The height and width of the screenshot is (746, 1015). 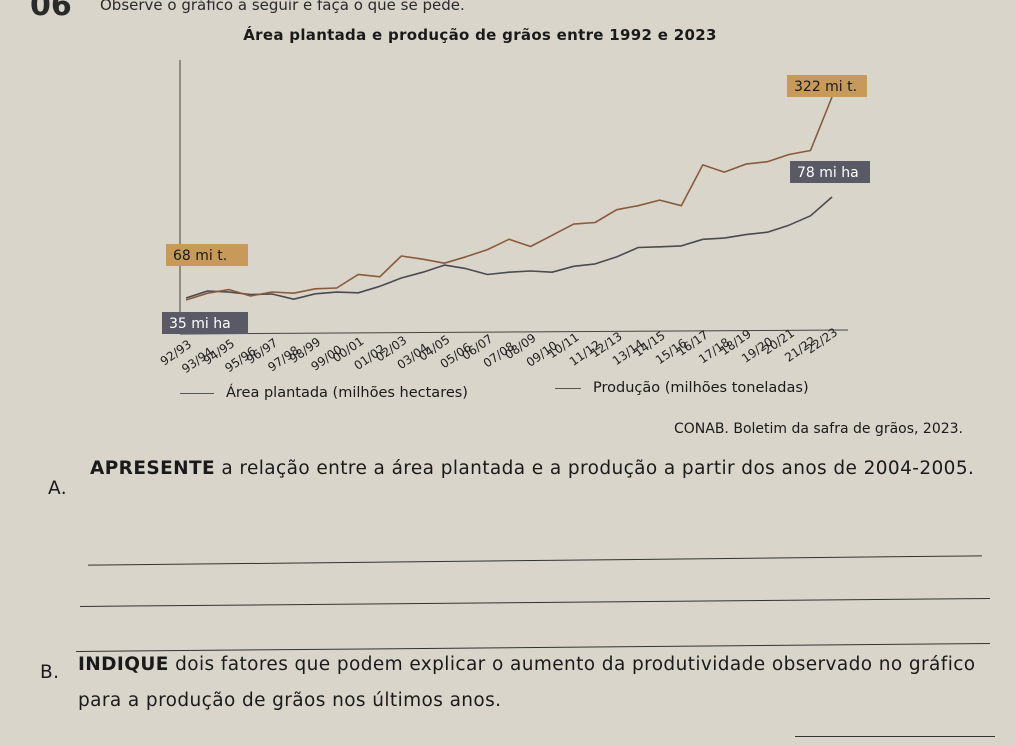 What do you see at coordinates (50, 672) in the screenshot?
I see `question-b-letter: B.` at bounding box center [50, 672].